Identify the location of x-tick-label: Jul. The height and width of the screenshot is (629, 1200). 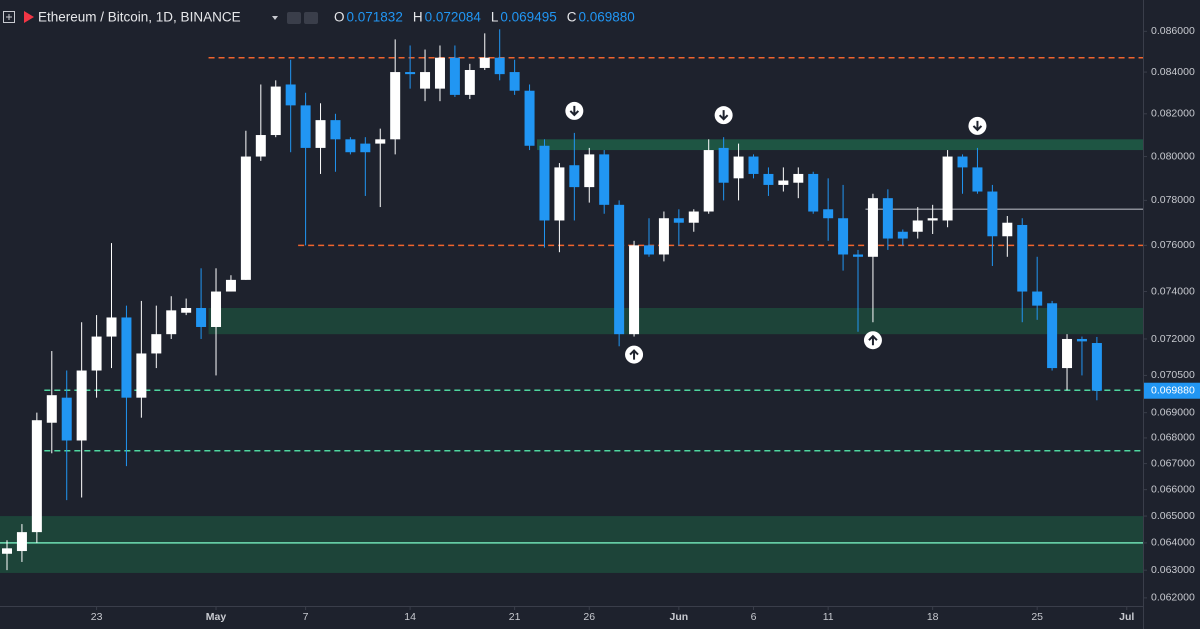
(1126, 617).